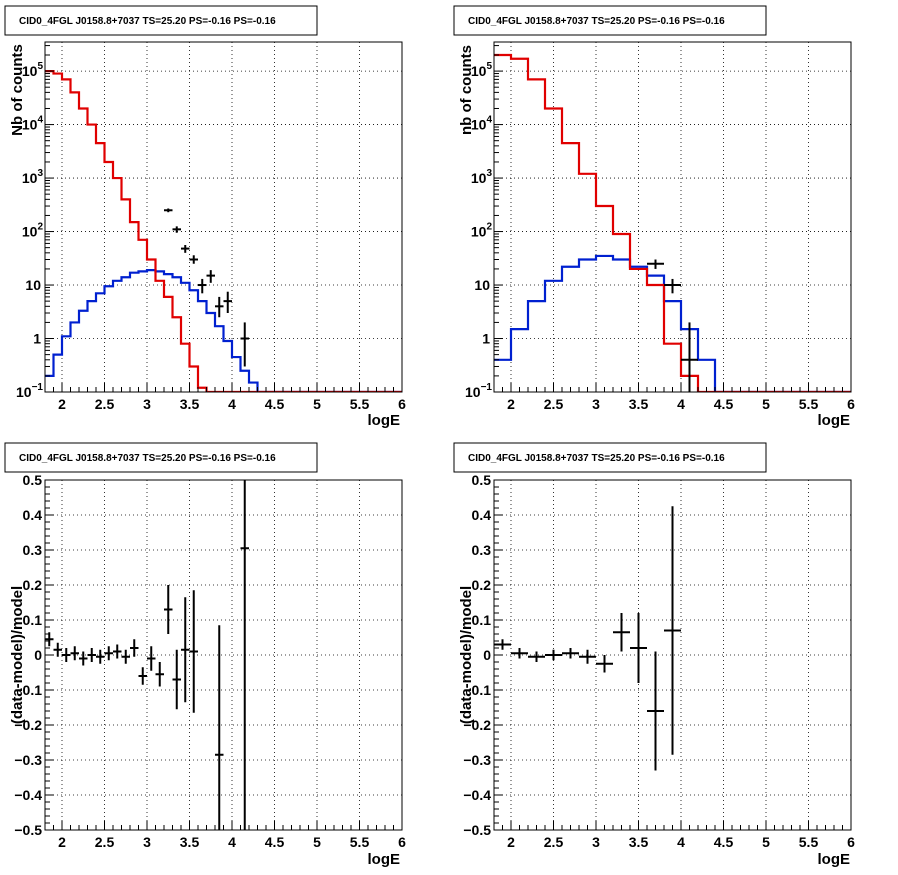 Image resolution: width=898 pixels, height=875 pixels. What do you see at coordinates (482, 177) in the screenshot?
I see `y-tick-label: 10³` at bounding box center [482, 177].